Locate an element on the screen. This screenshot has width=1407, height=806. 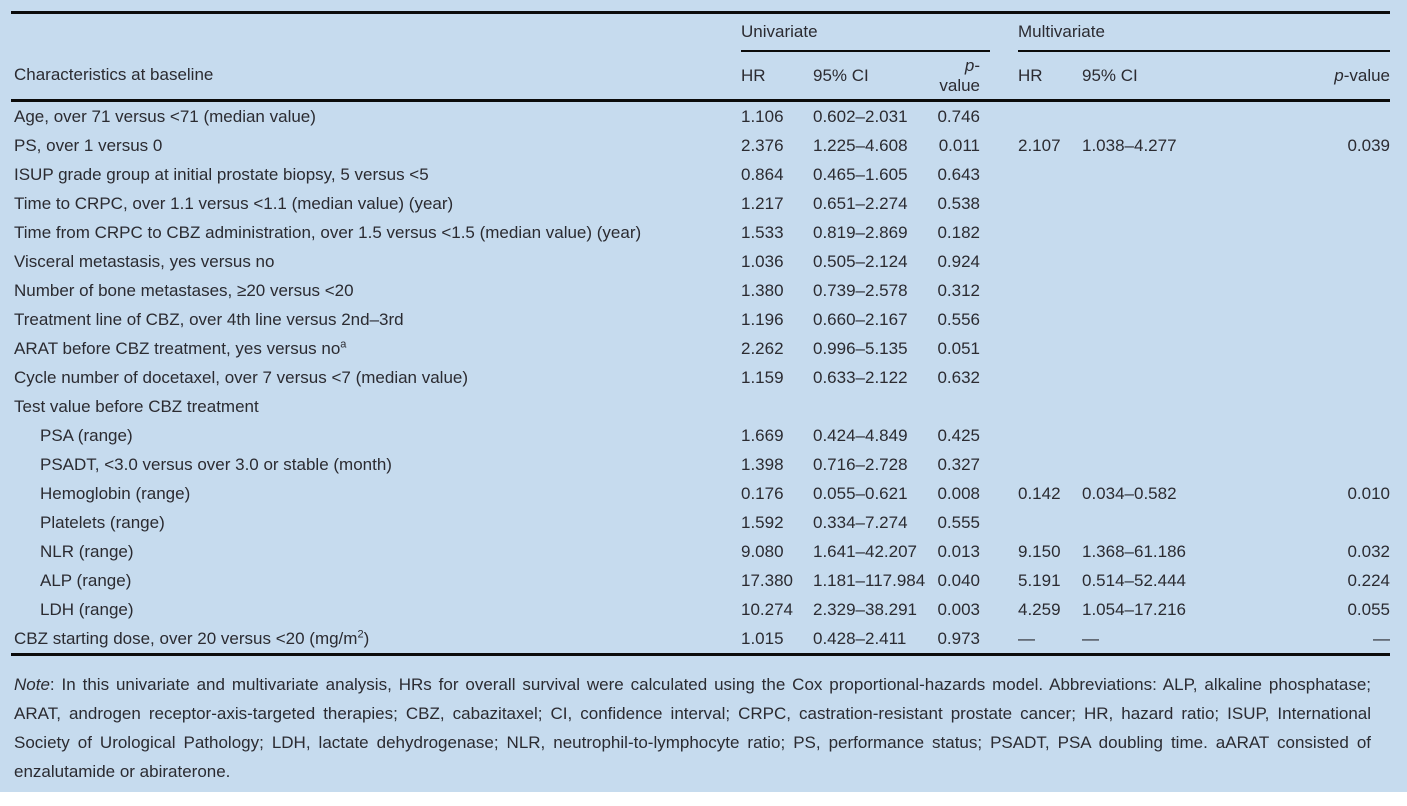
uni-ci-cell: 1.181–117.984 is located at coordinates (869, 580).